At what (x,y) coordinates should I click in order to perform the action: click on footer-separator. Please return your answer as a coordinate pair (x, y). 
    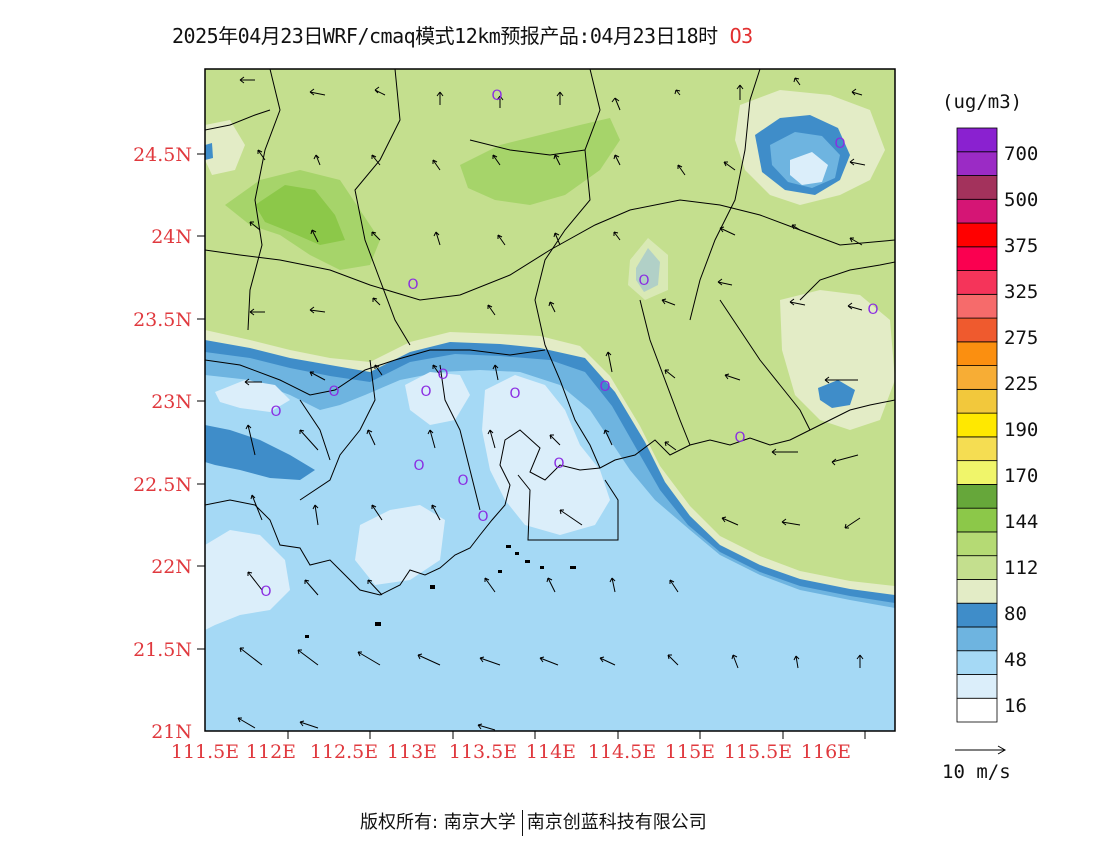
    Looking at the image, I should click on (522, 823).